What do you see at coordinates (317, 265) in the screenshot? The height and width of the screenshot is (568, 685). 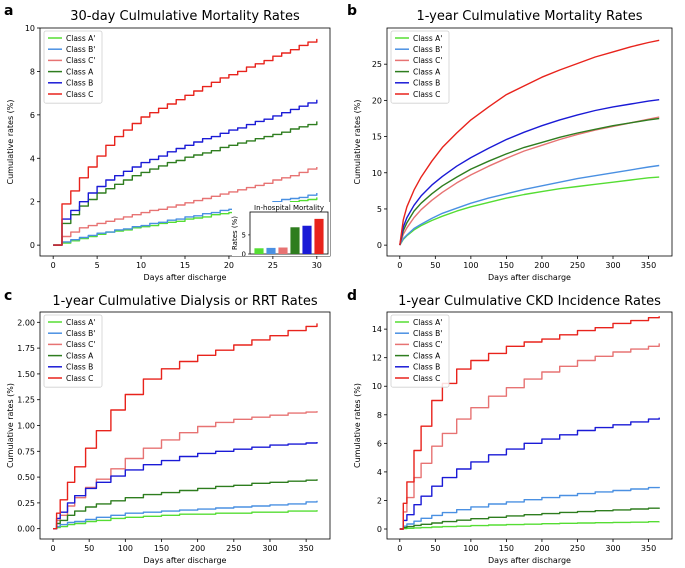 I see `x-tick-label: 30` at bounding box center [317, 265].